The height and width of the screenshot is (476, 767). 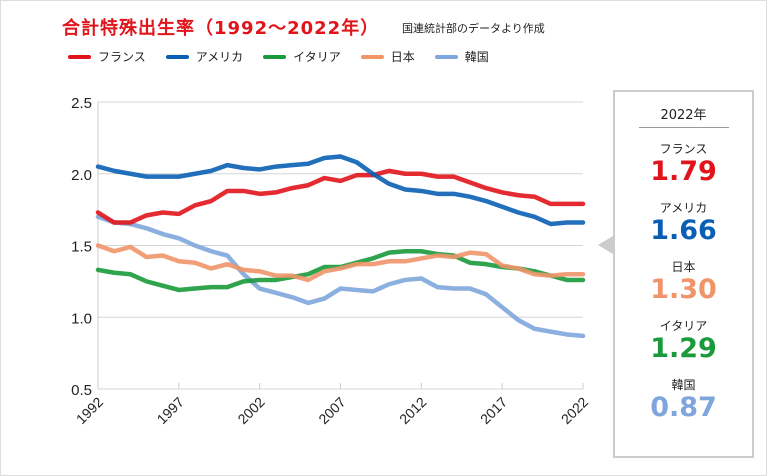 I want to click on legend-item: フランス, so click(x=107, y=56).